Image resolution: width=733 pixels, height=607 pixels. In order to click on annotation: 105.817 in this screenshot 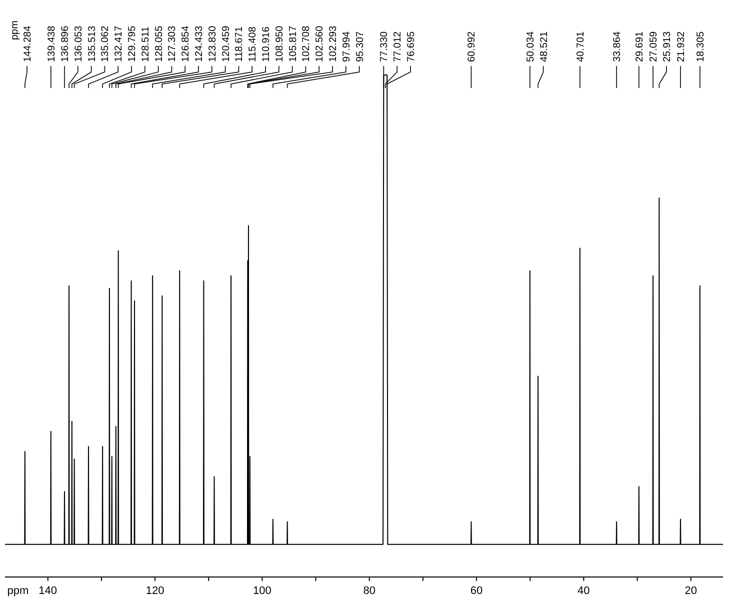, I will do `click(293, 43)`.